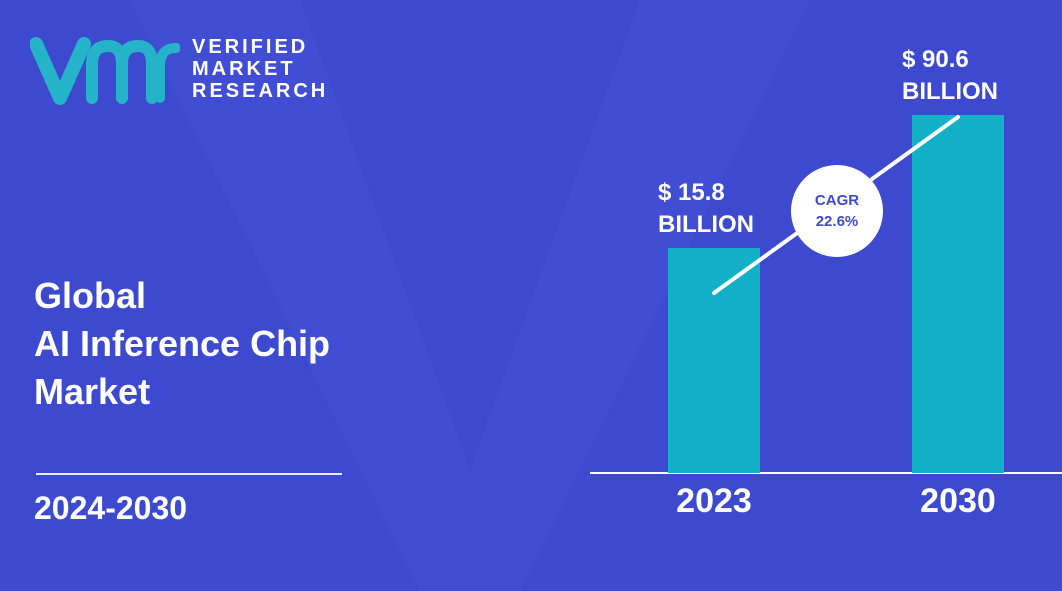 This screenshot has width=1062, height=591. What do you see at coordinates (837, 221) in the screenshot?
I see `cagr-value: 22.6%` at bounding box center [837, 221].